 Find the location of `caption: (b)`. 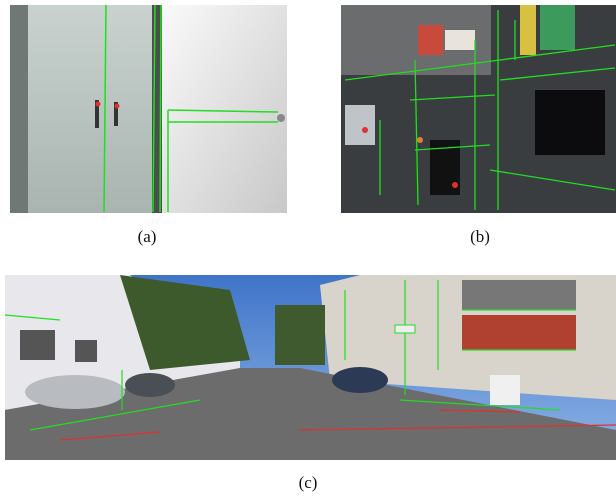

caption: (b) is located at coordinates (480, 236).